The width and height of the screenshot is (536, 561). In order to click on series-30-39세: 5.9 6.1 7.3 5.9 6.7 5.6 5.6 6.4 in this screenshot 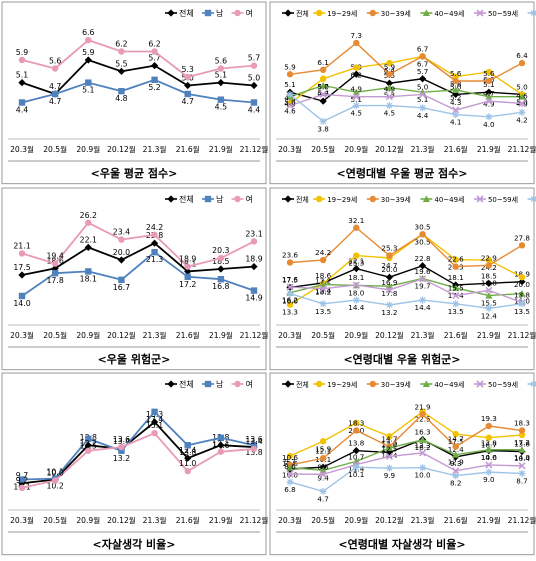, I will do `click(406, 58)`.